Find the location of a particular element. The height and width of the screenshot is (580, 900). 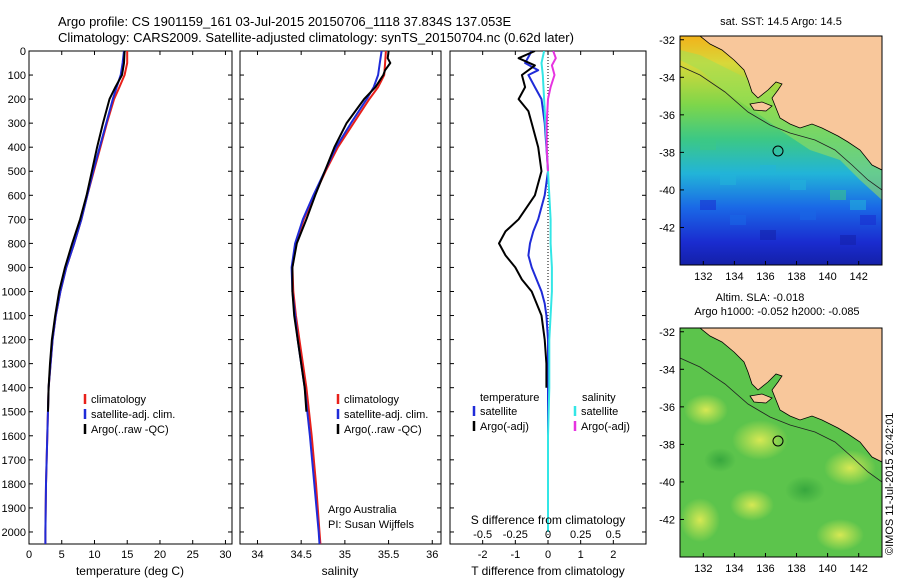

depth-tick-label: 1800 is located at coordinates (14, 485).